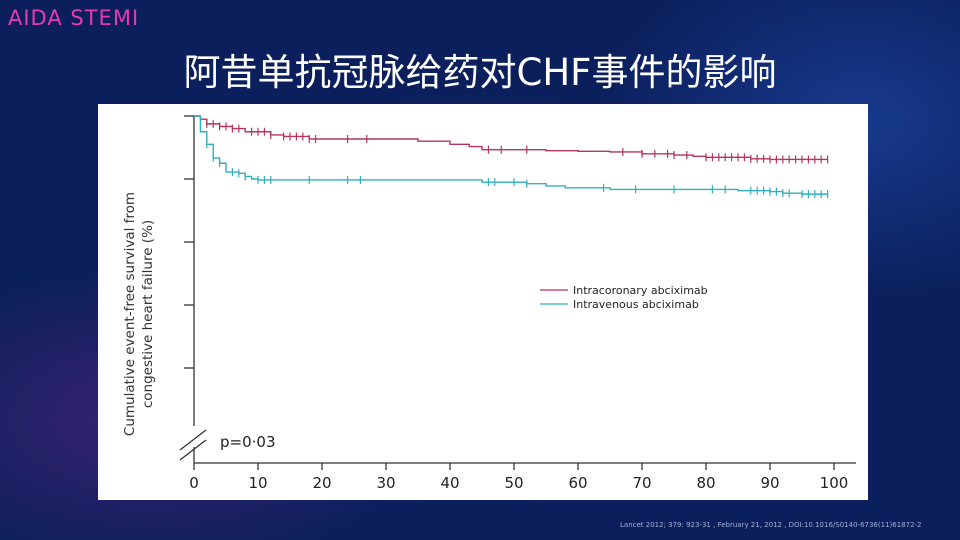 Image resolution: width=960 pixels, height=540 pixels. I want to click on x-ticks: 0 10 20 30 40 50 60 70 80 90 100, so click(518, 477).